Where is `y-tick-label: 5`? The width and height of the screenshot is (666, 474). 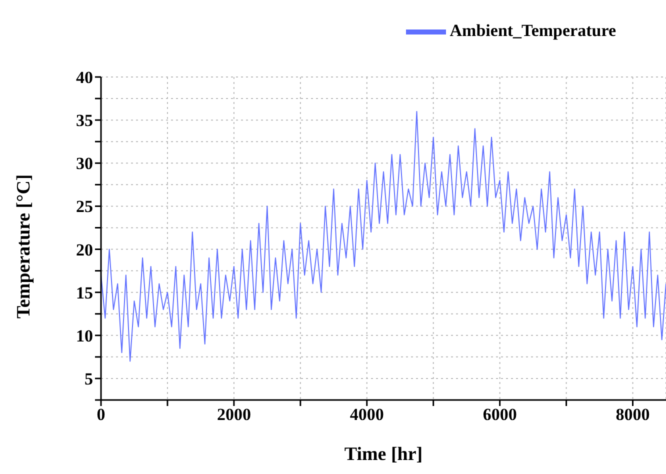
y-tick-label: 5 is located at coordinates (88, 379).